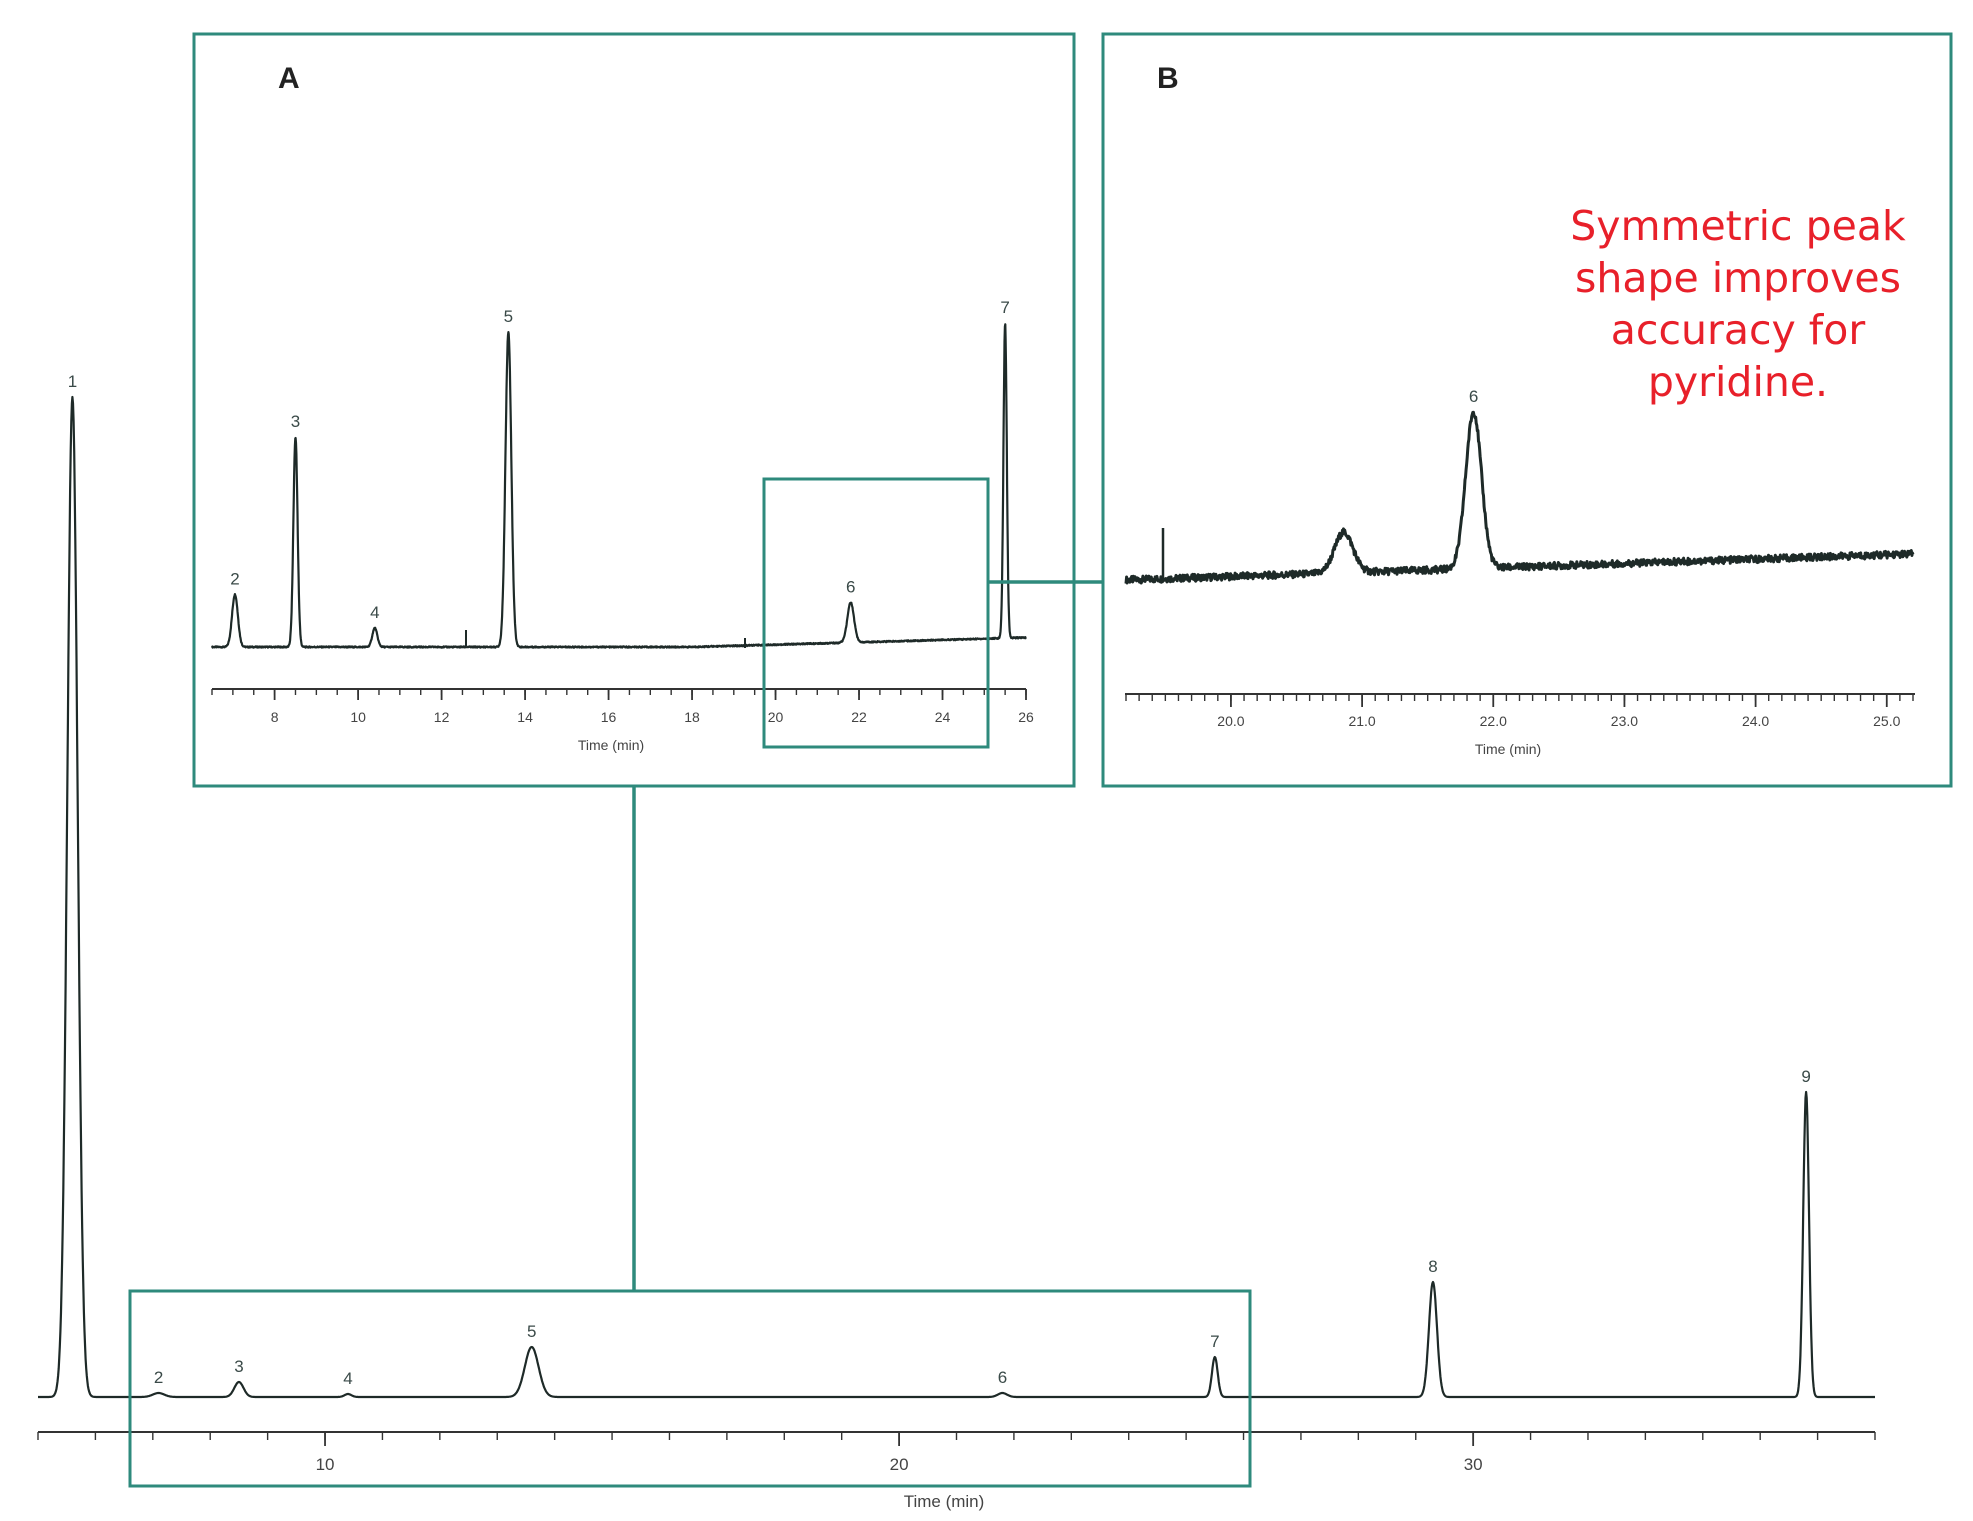  I want to click on panel-label: A, so click(289, 78).